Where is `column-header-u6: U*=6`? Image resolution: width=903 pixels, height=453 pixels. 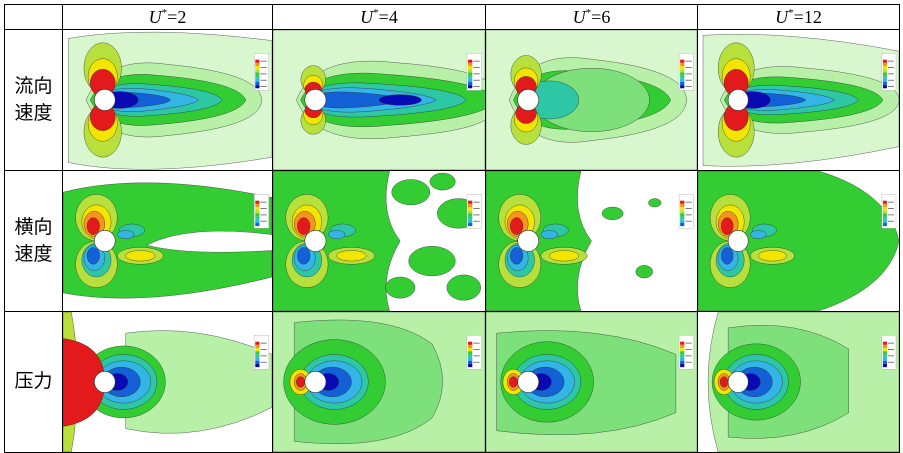
column-header-u6: U*=6 is located at coordinates (591, 17).